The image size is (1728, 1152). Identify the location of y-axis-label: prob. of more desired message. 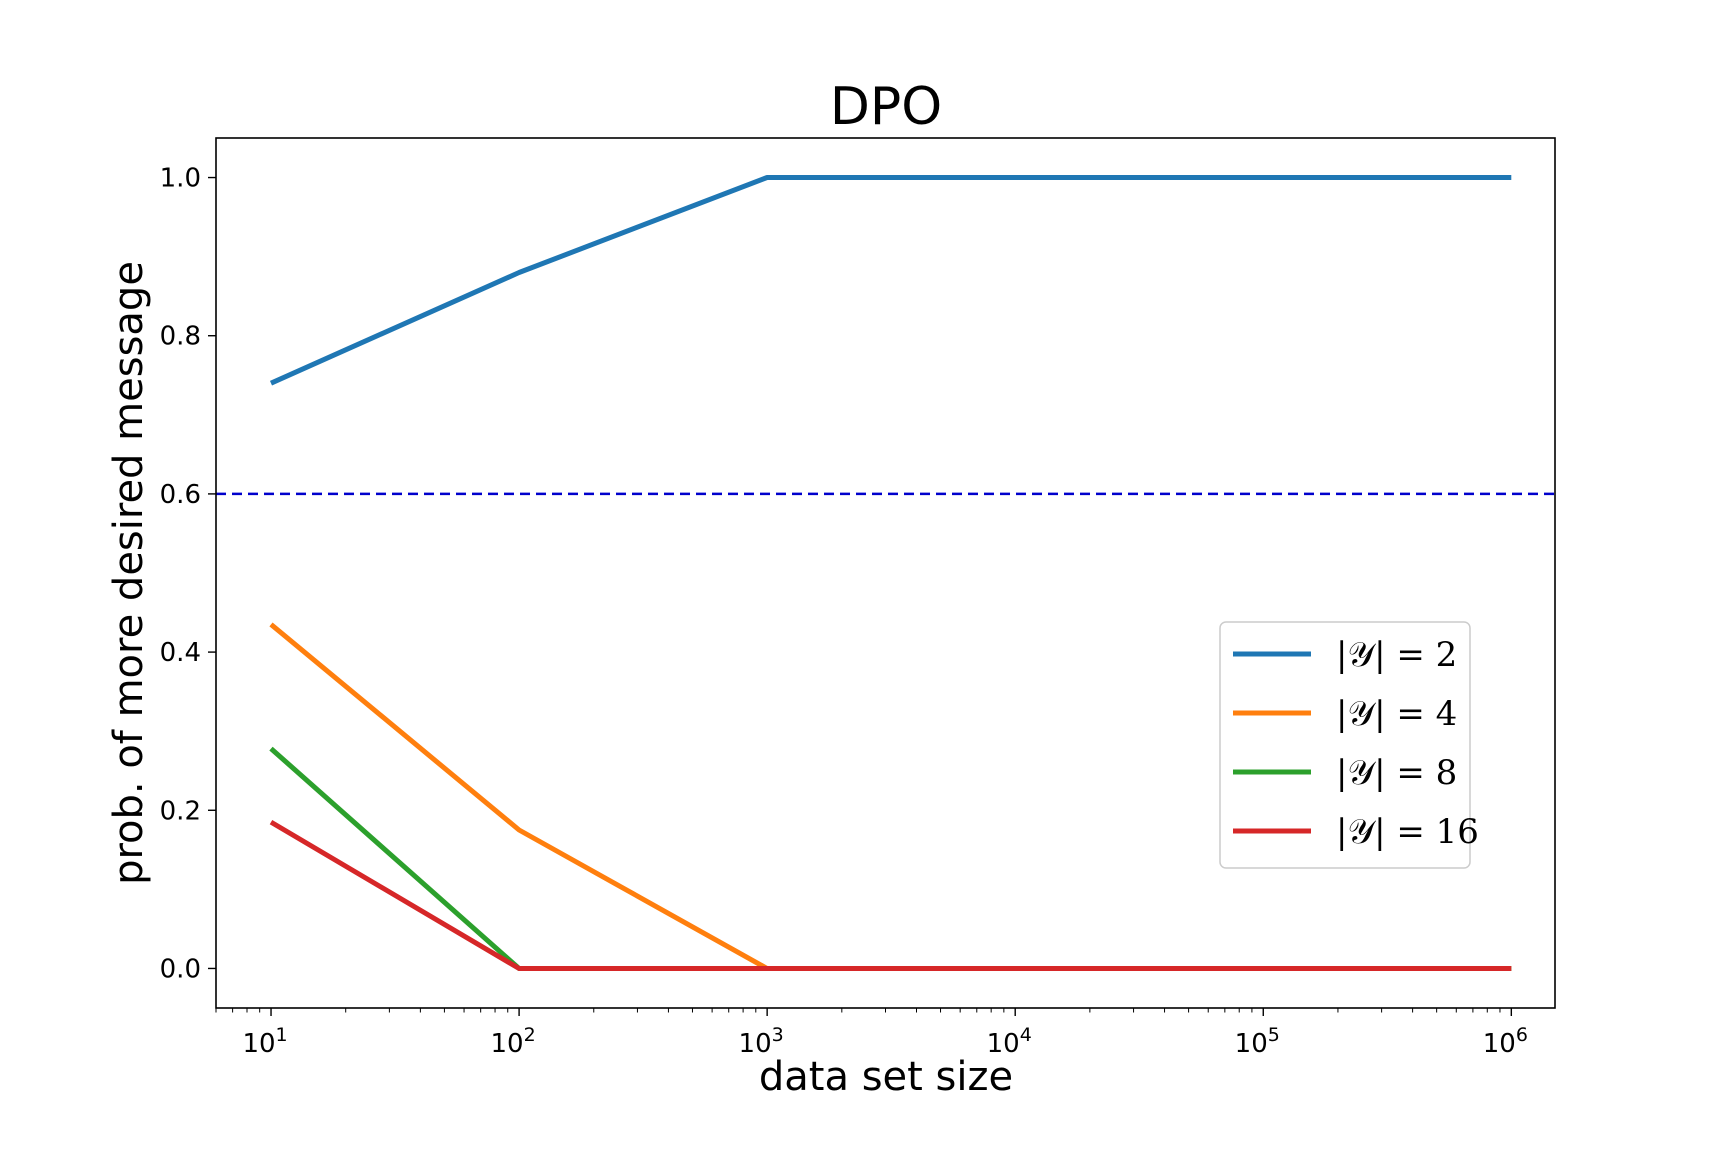
(129, 573).